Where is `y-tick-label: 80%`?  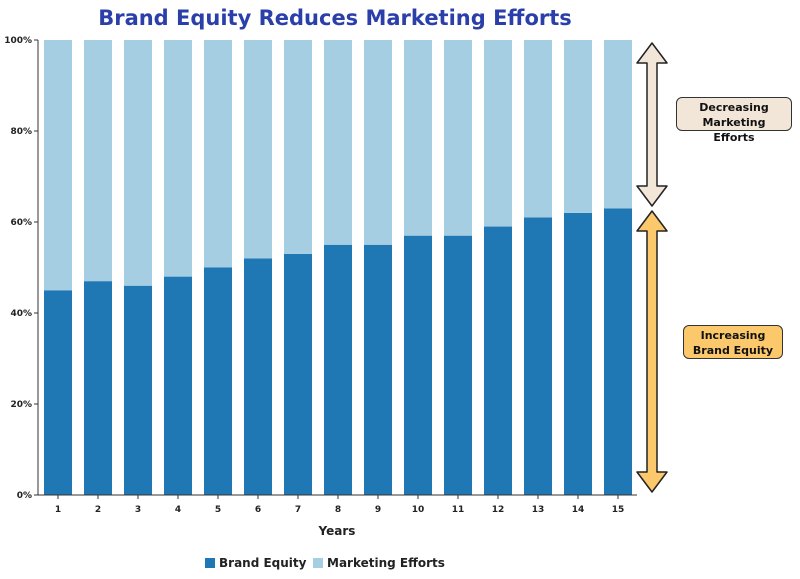 y-tick-label: 80% is located at coordinates (21, 132).